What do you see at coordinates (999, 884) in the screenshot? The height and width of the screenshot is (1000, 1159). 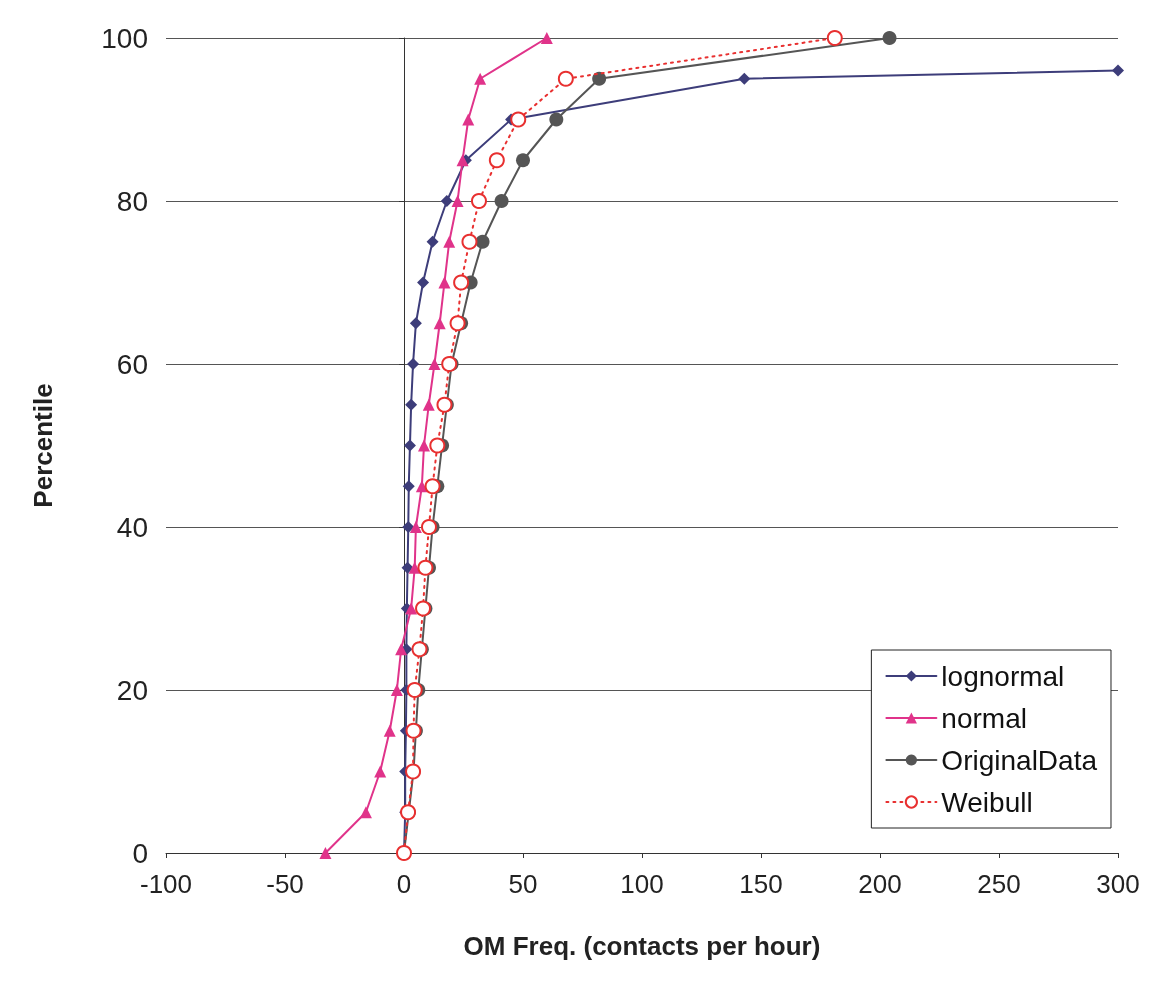 I see `x-tick-label: 250` at bounding box center [999, 884].